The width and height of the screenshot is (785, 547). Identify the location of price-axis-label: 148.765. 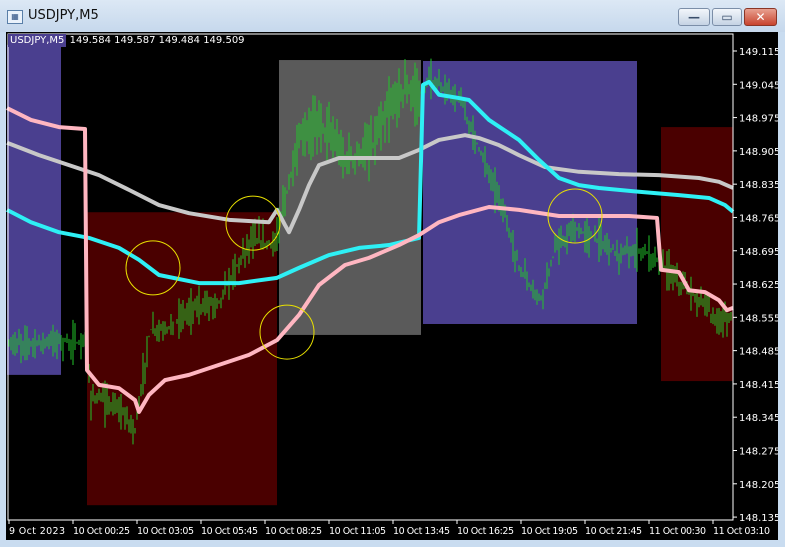
(758, 218).